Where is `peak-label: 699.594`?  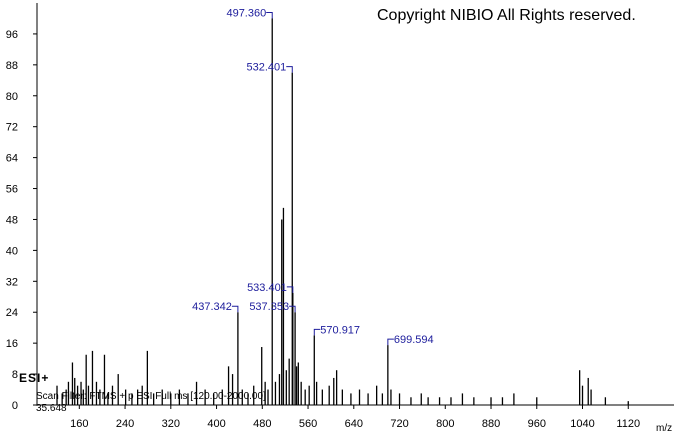 peak-label: 699.594 is located at coordinates (414, 340).